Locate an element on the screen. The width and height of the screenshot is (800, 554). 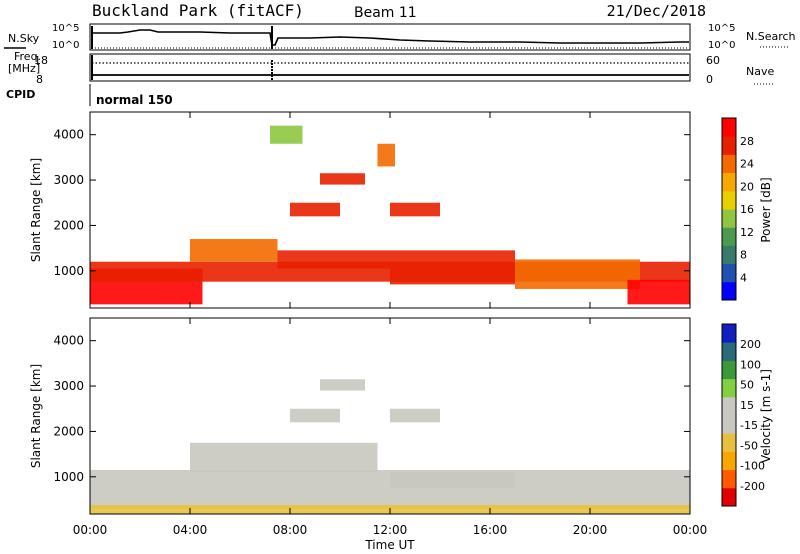
velocity-ytick-label-0: 1000 is located at coordinates (68, 477).